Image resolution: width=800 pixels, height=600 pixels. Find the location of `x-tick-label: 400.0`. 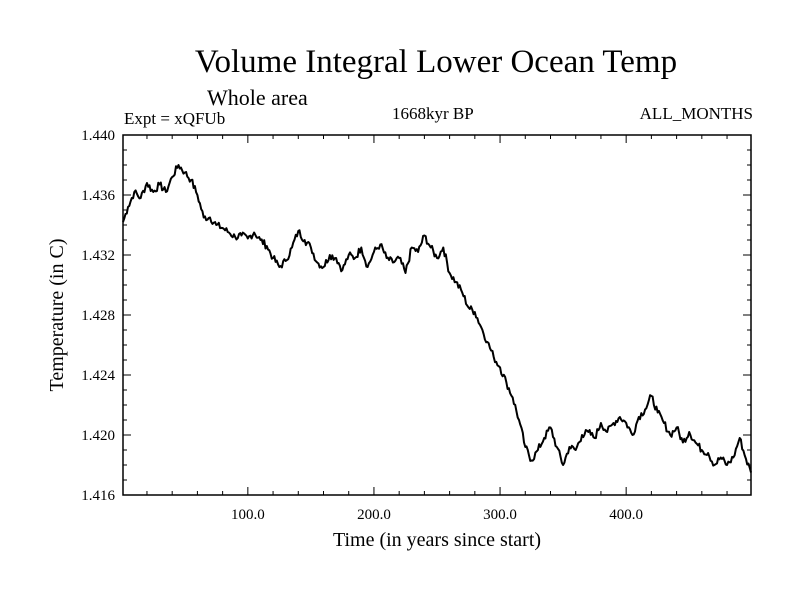

x-tick-label: 400.0 is located at coordinates (626, 515).